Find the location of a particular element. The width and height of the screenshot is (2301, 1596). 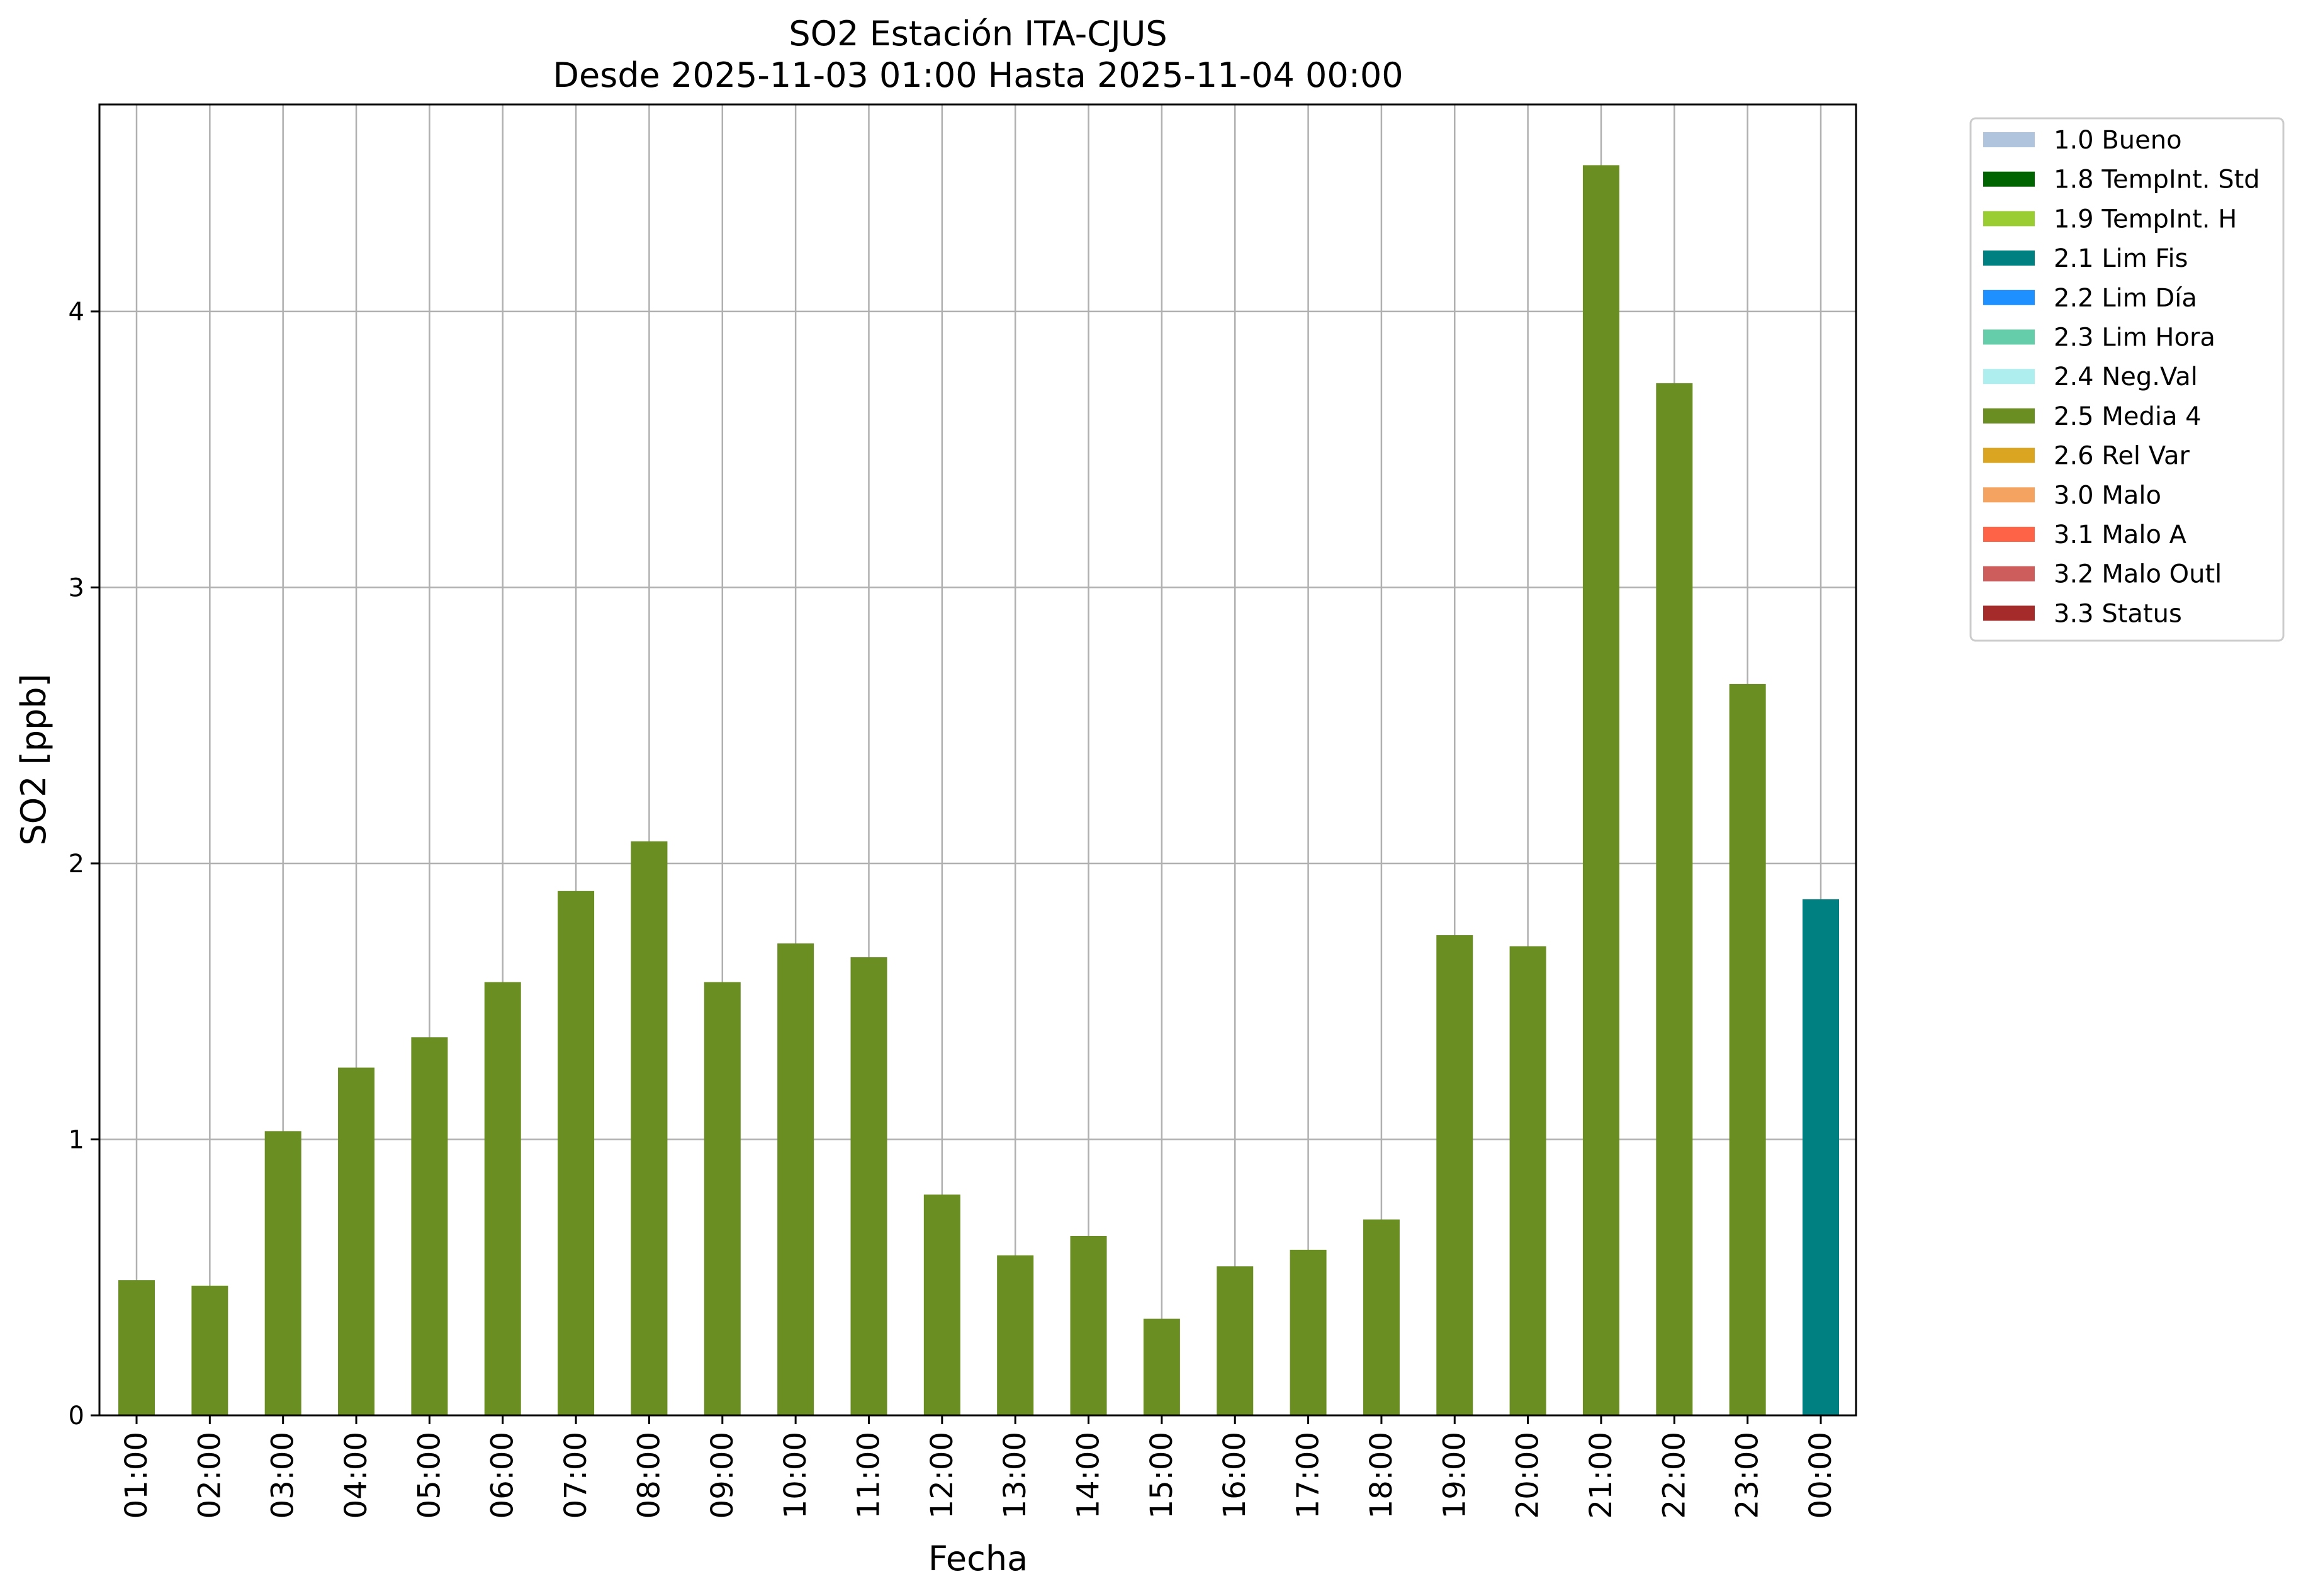

legend-label: 1.8 TempInt. Std is located at coordinates (2157, 180).